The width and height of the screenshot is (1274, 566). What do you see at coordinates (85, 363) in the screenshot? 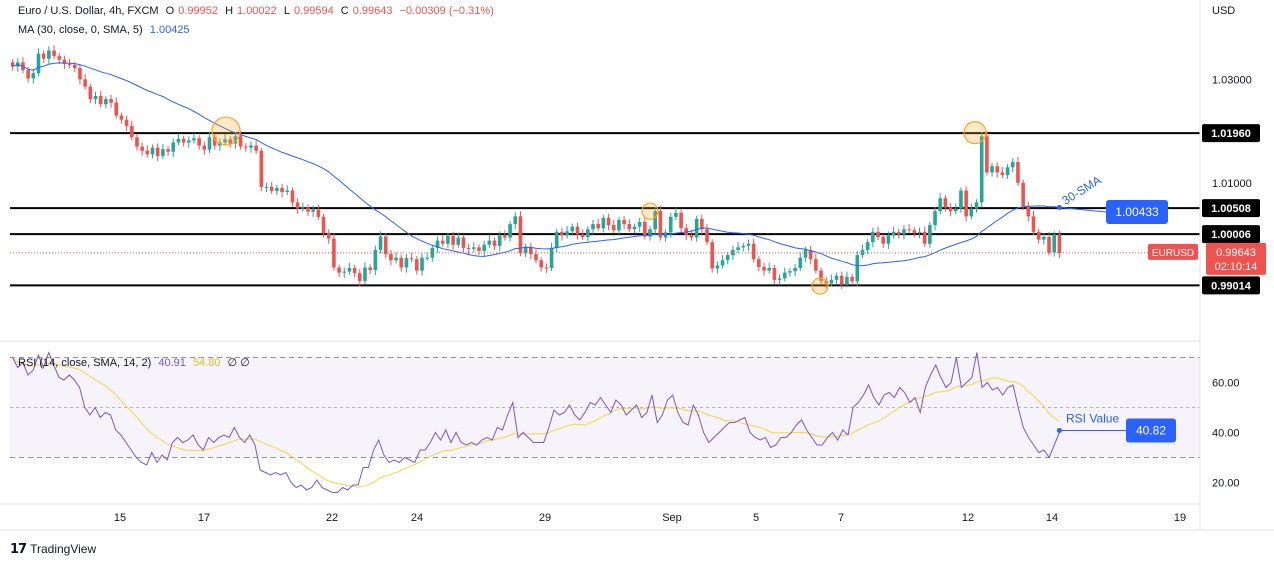
I see `rsi-label: RSI (14, close, SMA, 14, 2)` at bounding box center [85, 363].